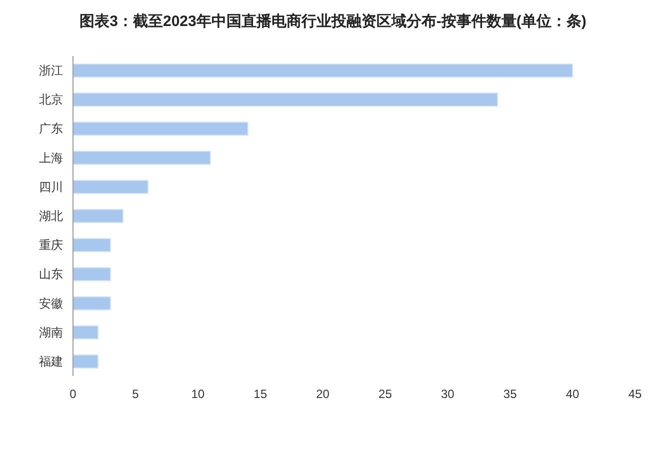 The height and width of the screenshot is (458, 666). What do you see at coordinates (51, 274) in the screenshot?
I see `y-tick-label: 山东` at bounding box center [51, 274].